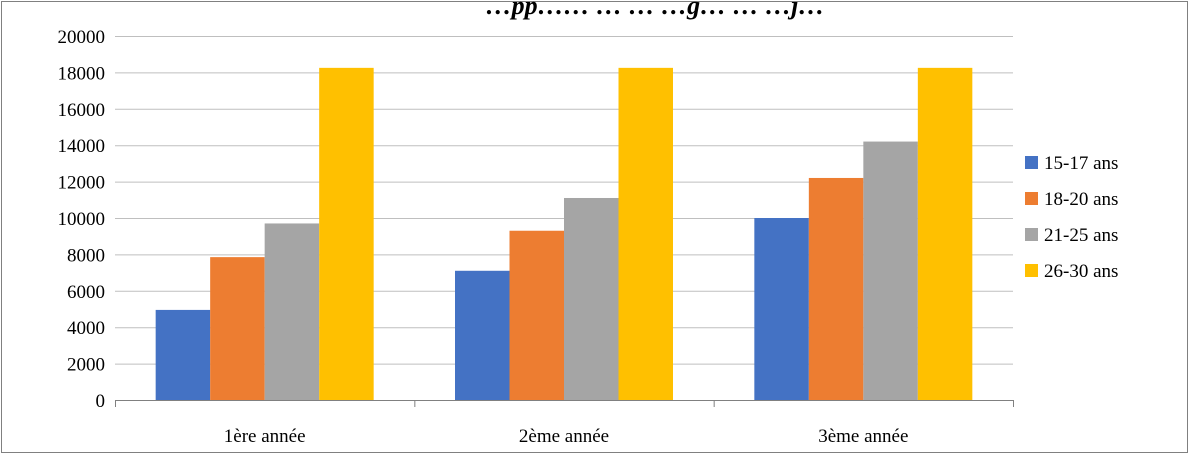 The height and width of the screenshot is (459, 1189). What do you see at coordinates (1081, 271) in the screenshot?
I see `legend-label: 26-30 ans` at bounding box center [1081, 271].